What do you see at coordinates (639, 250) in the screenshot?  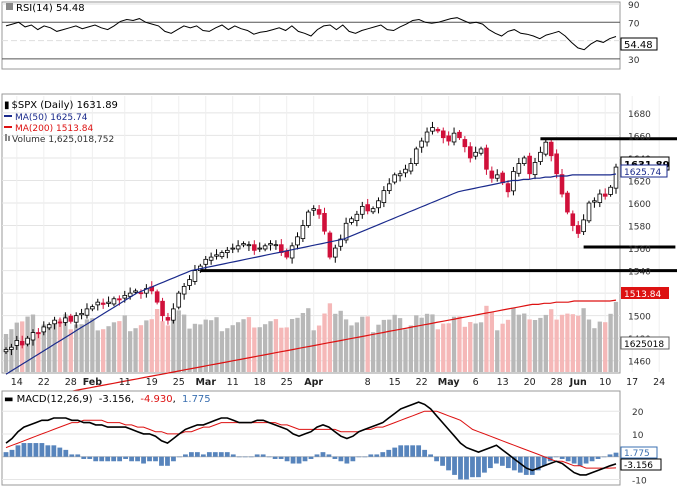 I see `price-y-tick-label: 1560` at bounding box center [639, 250].